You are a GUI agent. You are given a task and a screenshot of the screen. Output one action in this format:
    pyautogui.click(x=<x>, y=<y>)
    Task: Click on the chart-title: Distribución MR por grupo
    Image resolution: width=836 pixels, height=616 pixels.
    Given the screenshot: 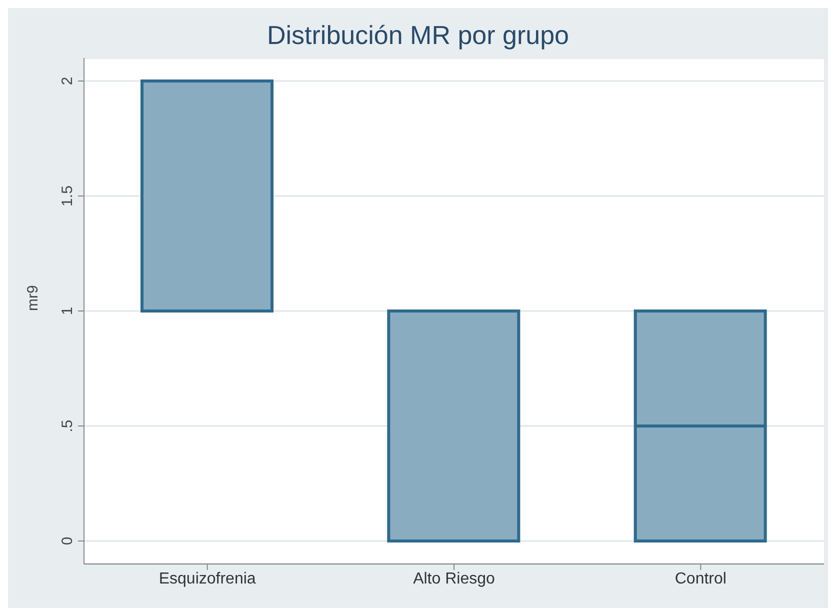 What is the action you would take?
    pyautogui.click(x=418, y=35)
    